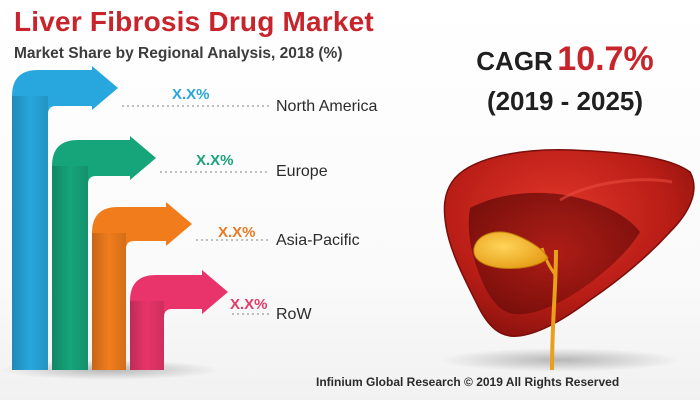 This screenshot has height=400, width=700. Describe the element at coordinates (514, 61) in the screenshot. I see `cagr-label: CAGR` at that location.